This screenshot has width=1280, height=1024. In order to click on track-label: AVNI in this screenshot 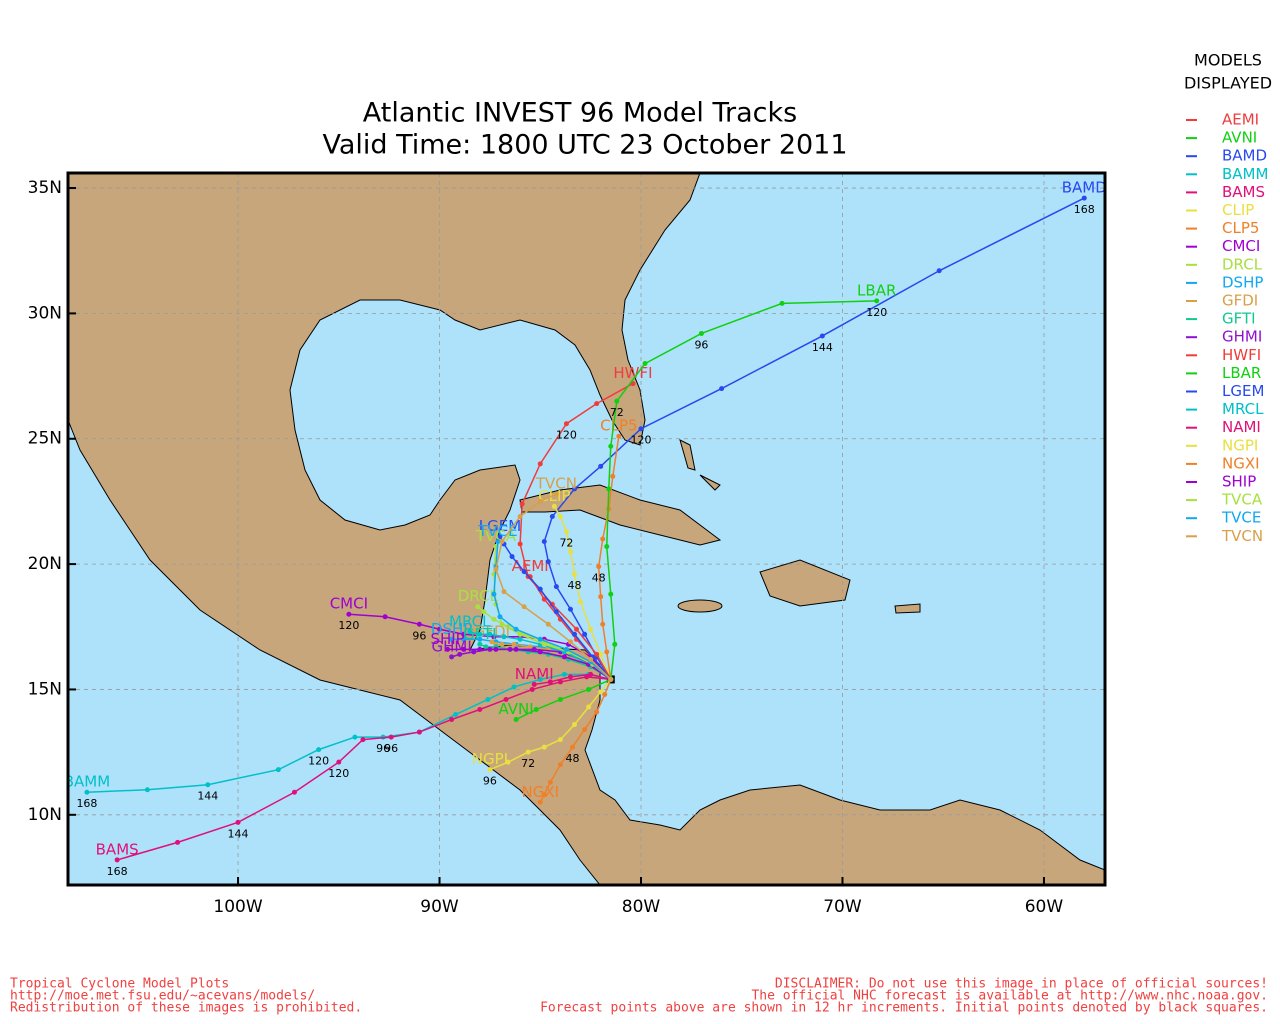, I will do `click(515, 709)`.